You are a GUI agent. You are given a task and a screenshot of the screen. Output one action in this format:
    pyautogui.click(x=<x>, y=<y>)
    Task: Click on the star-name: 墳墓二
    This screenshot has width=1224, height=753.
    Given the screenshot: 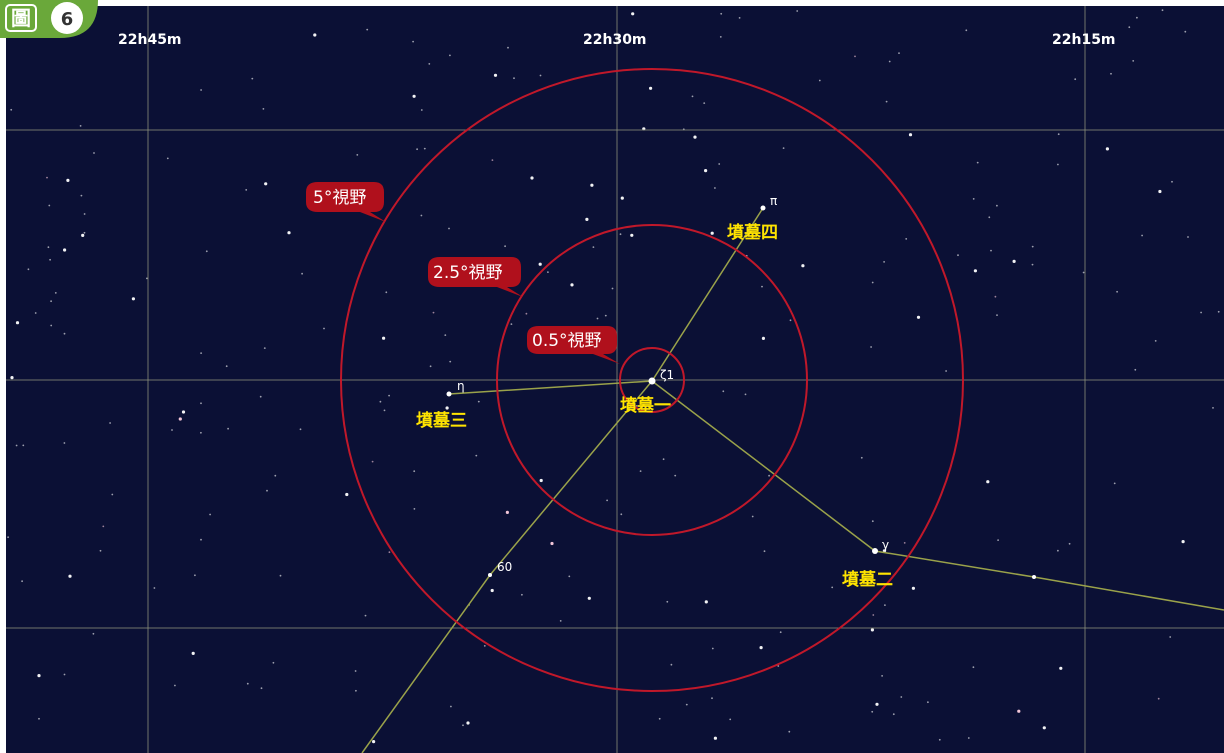 What is the action you would take?
    pyautogui.click(x=867, y=579)
    